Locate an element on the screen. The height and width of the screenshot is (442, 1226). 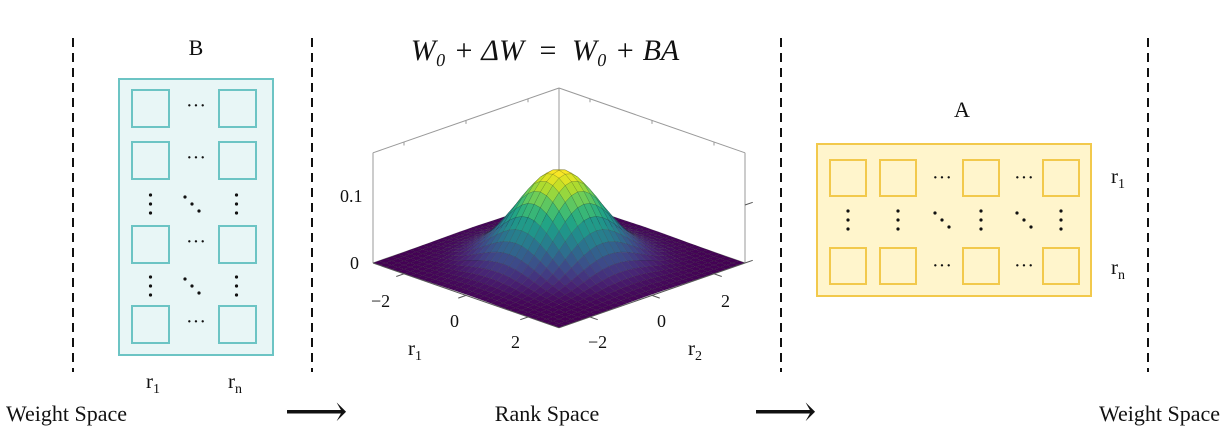
y-tick-label-2: 2 is located at coordinates (725, 301).